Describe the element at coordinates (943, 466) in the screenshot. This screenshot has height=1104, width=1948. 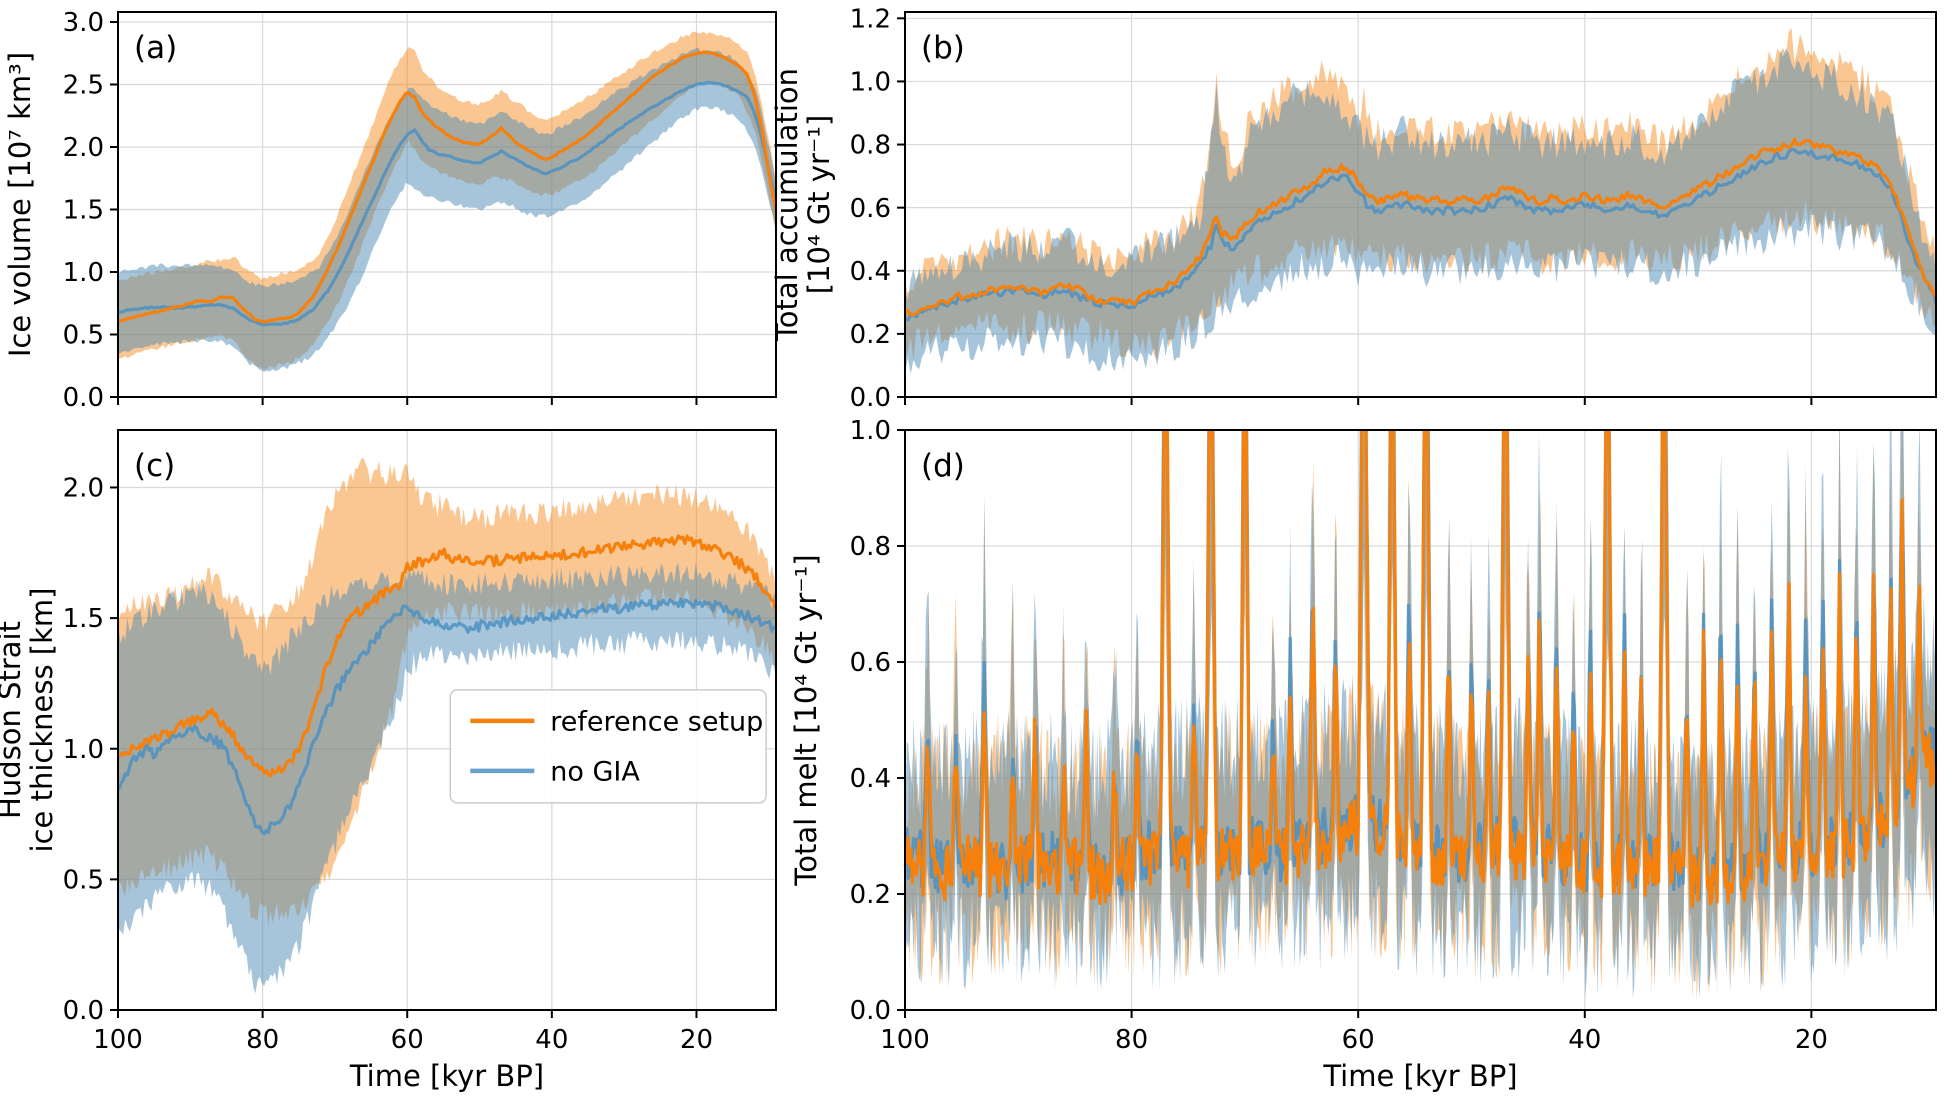
I see `panel-letter-d: (d)` at that location.